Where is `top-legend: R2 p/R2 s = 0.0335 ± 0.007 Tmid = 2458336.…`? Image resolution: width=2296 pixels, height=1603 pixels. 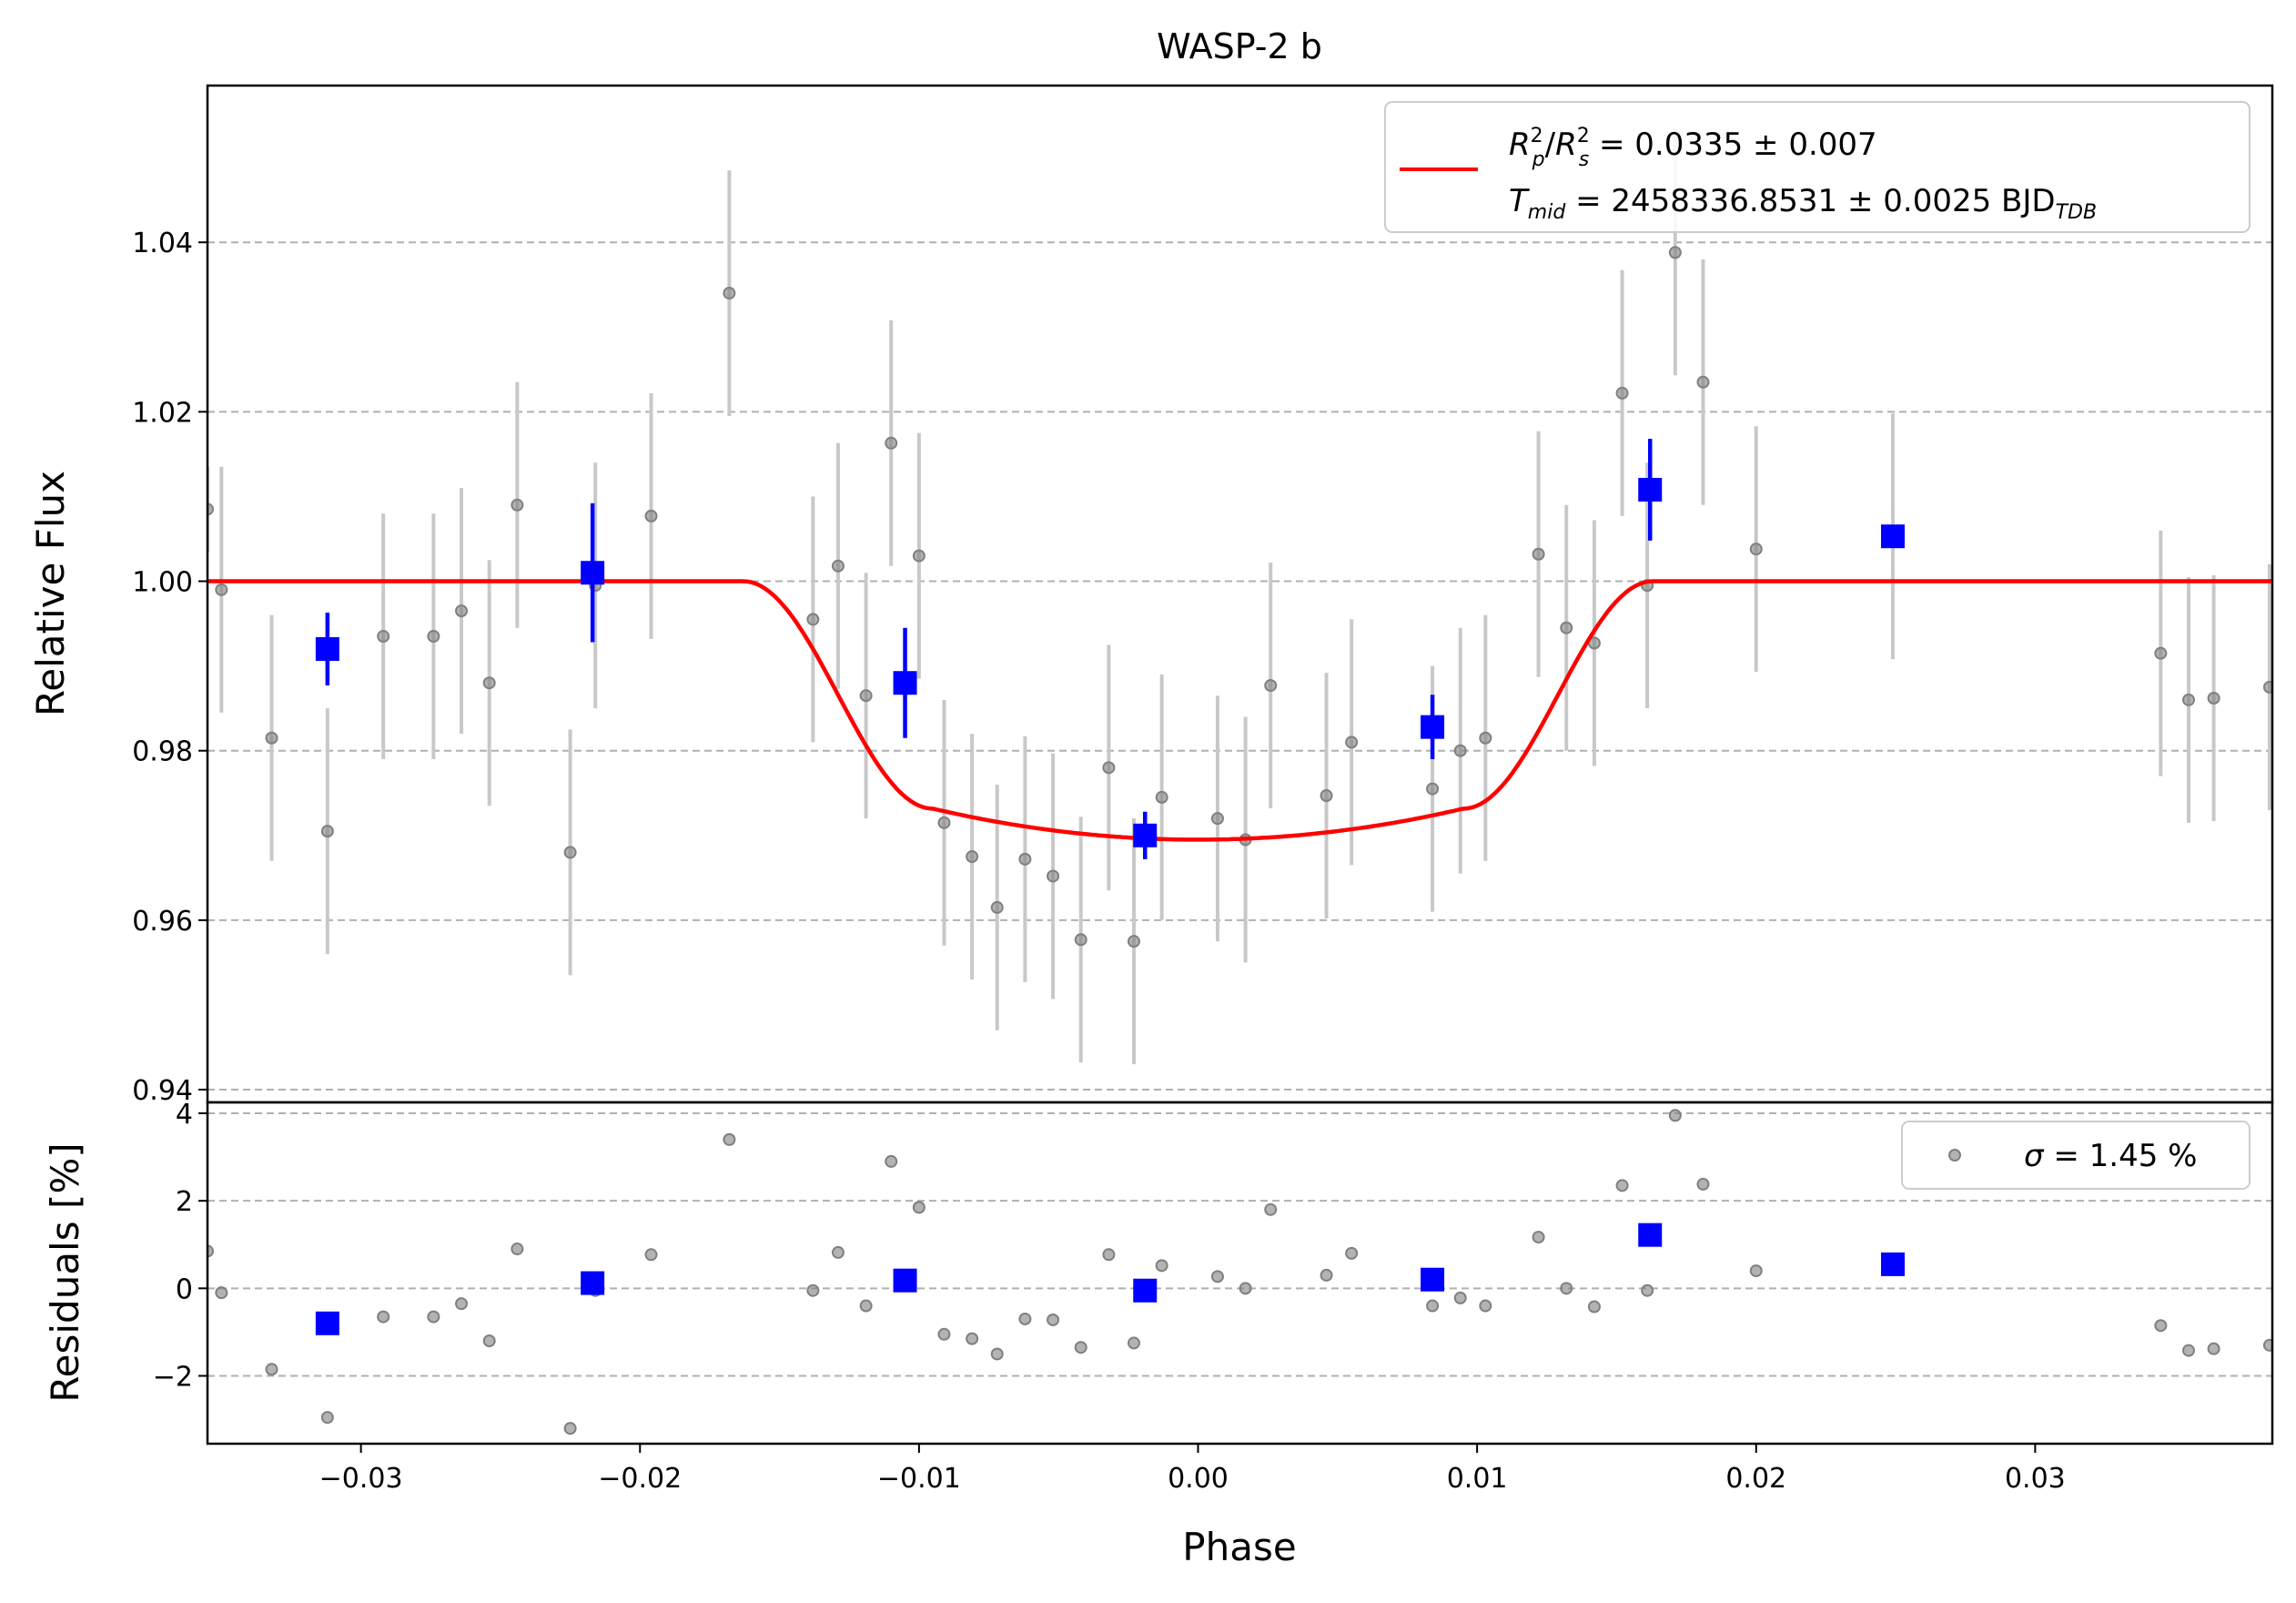 top-legend: R2 p/R2 s = 0.0335 ± 0.007 Tmid = 2458336.… is located at coordinates (1817, 167).